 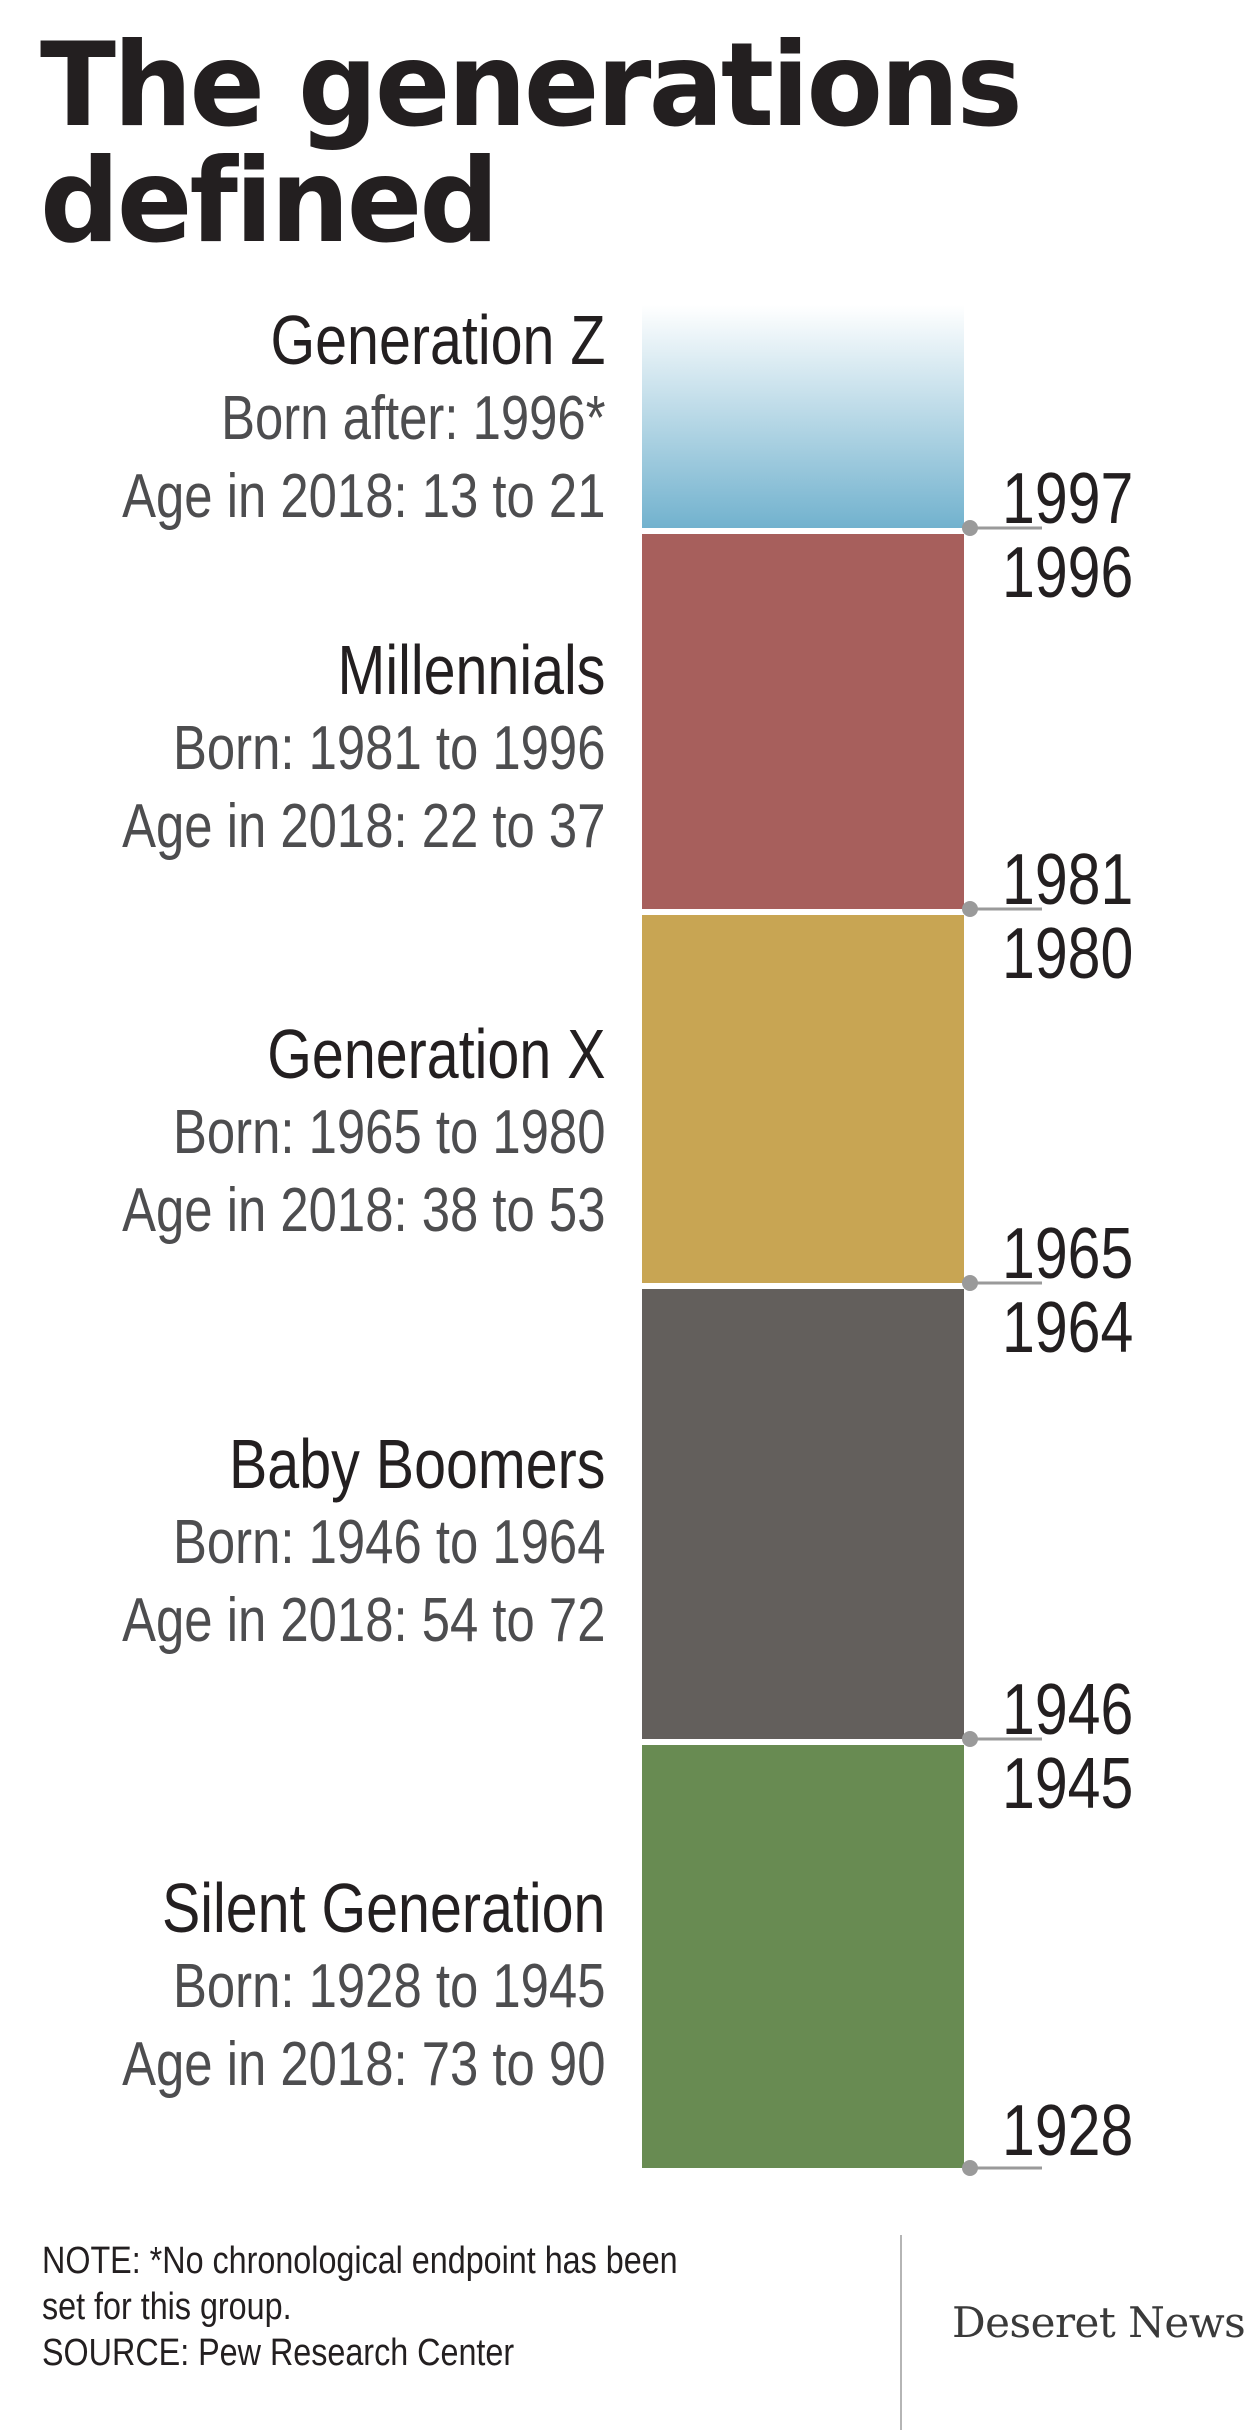 I want to click on year-label-1996: 1996, so click(x=1067, y=571).